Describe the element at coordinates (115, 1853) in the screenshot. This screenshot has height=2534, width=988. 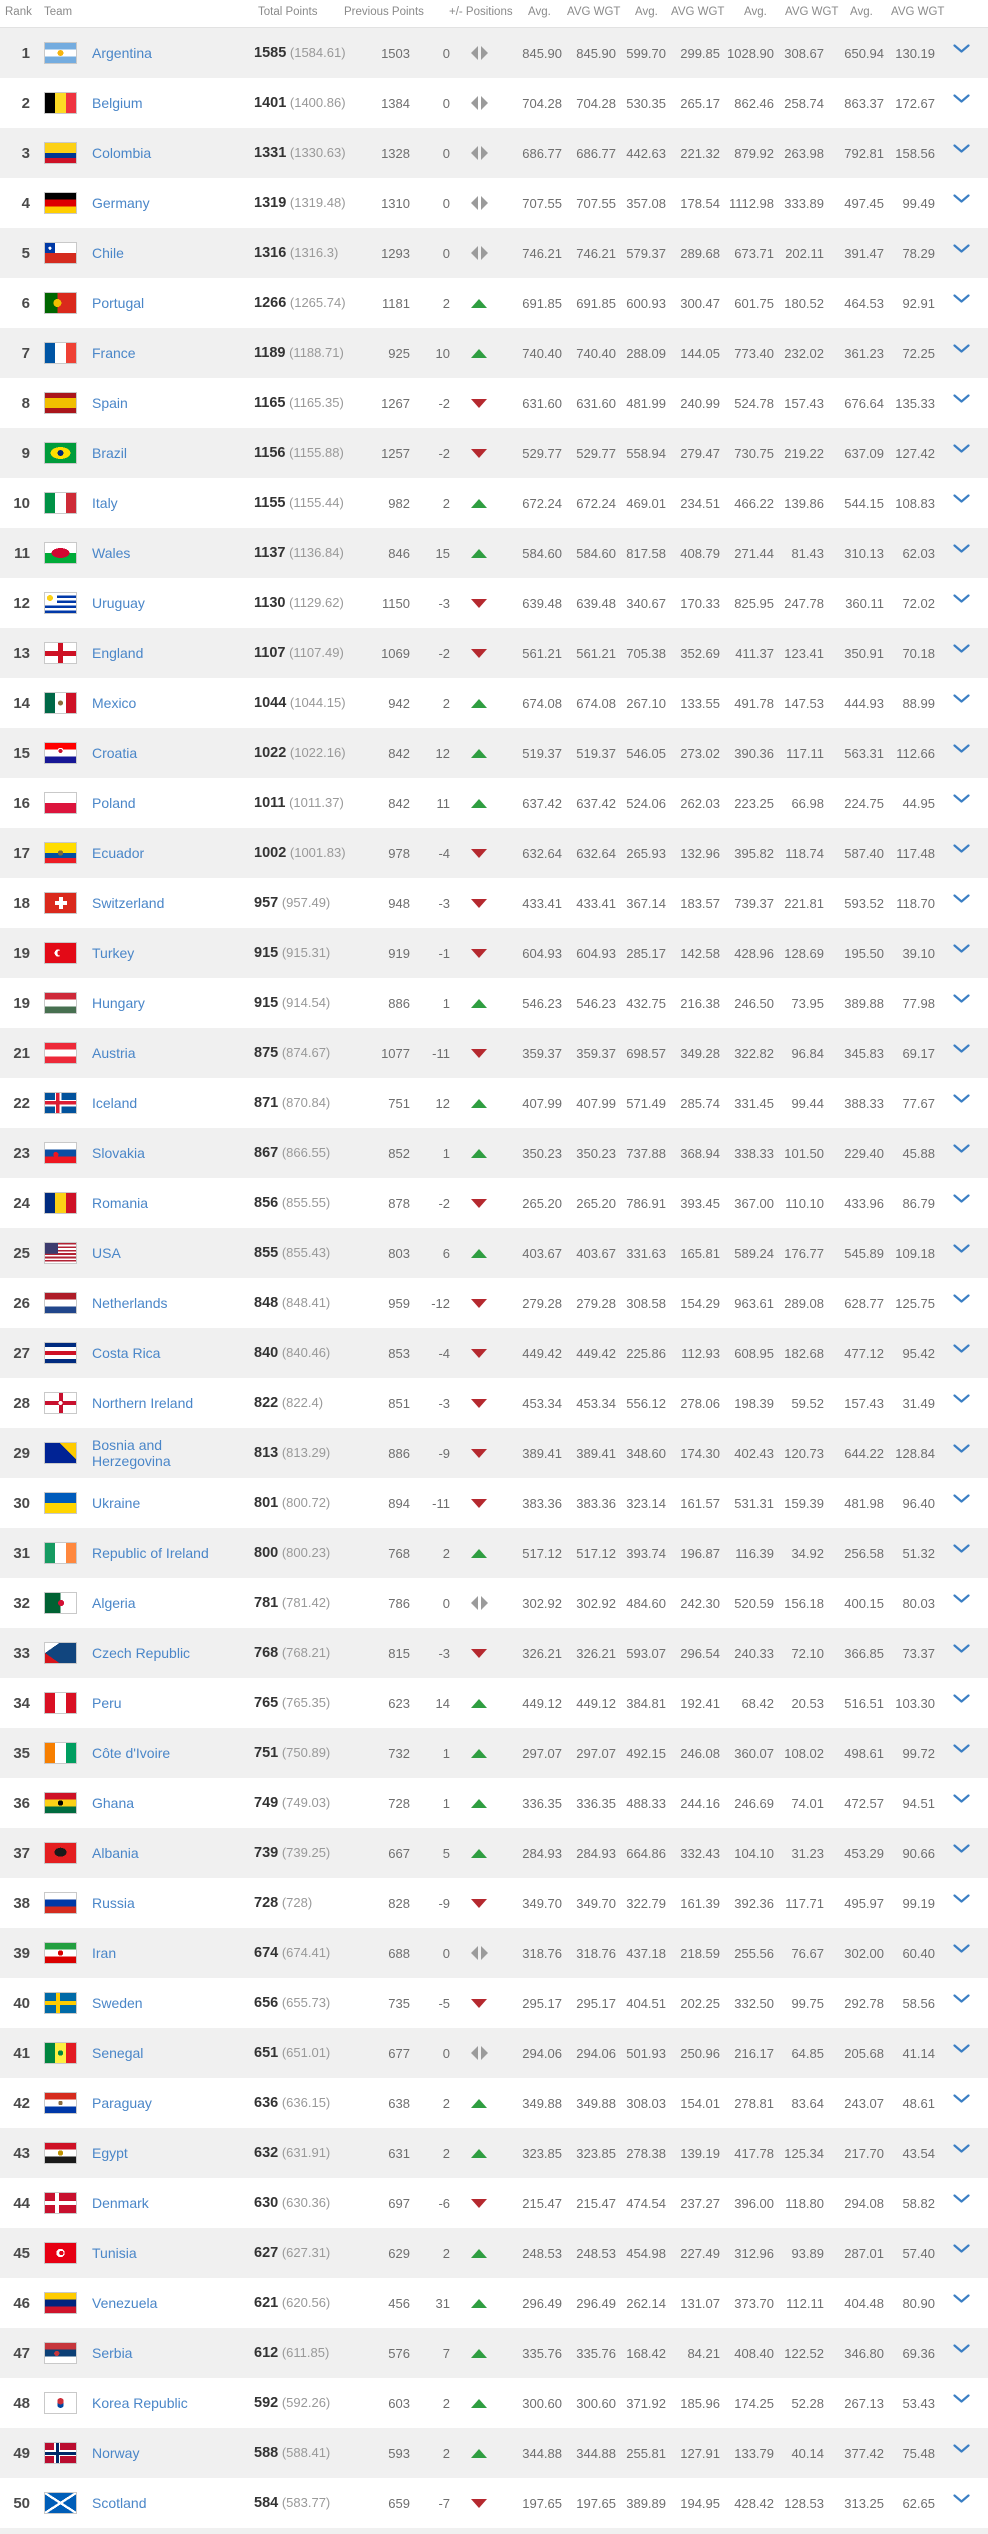
I see `team-link: Albania` at that location.